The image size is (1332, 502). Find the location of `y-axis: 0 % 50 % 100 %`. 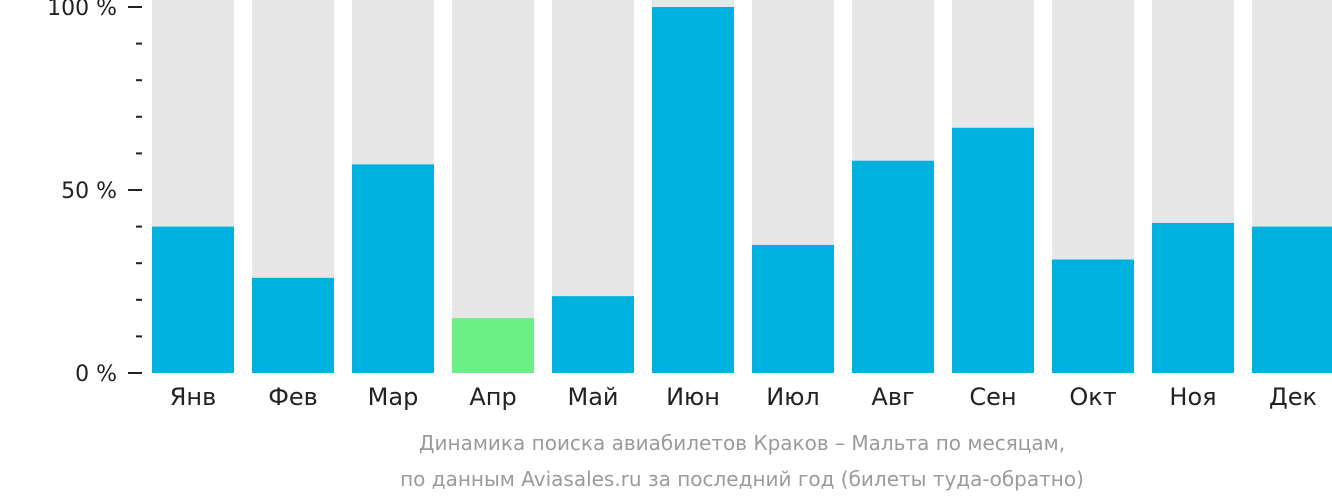

y-axis: 0 % 50 % 100 % is located at coordinates (94, 193).